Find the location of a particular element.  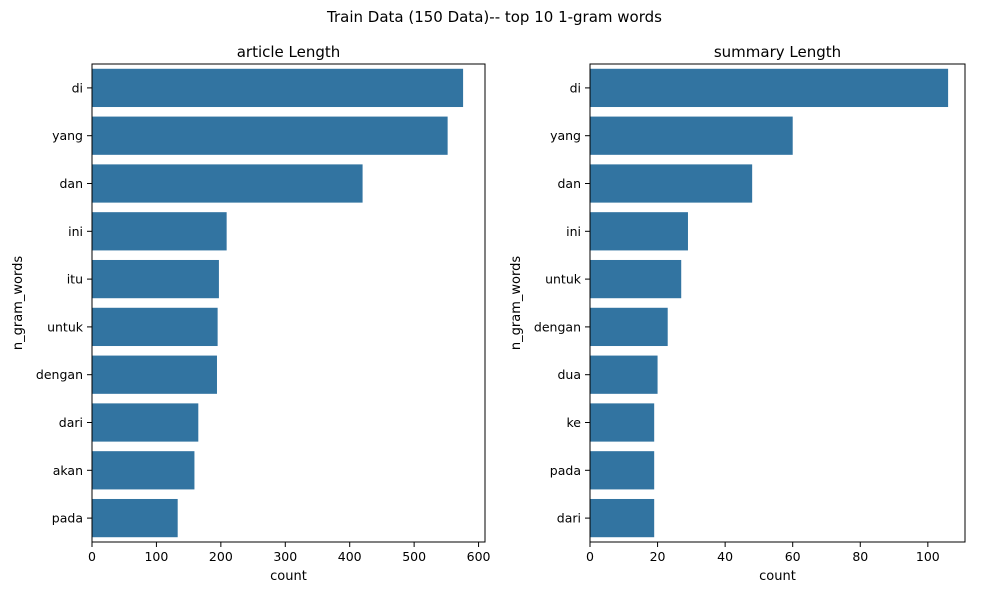

x-tick-label: 200 is located at coordinates (221, 556).